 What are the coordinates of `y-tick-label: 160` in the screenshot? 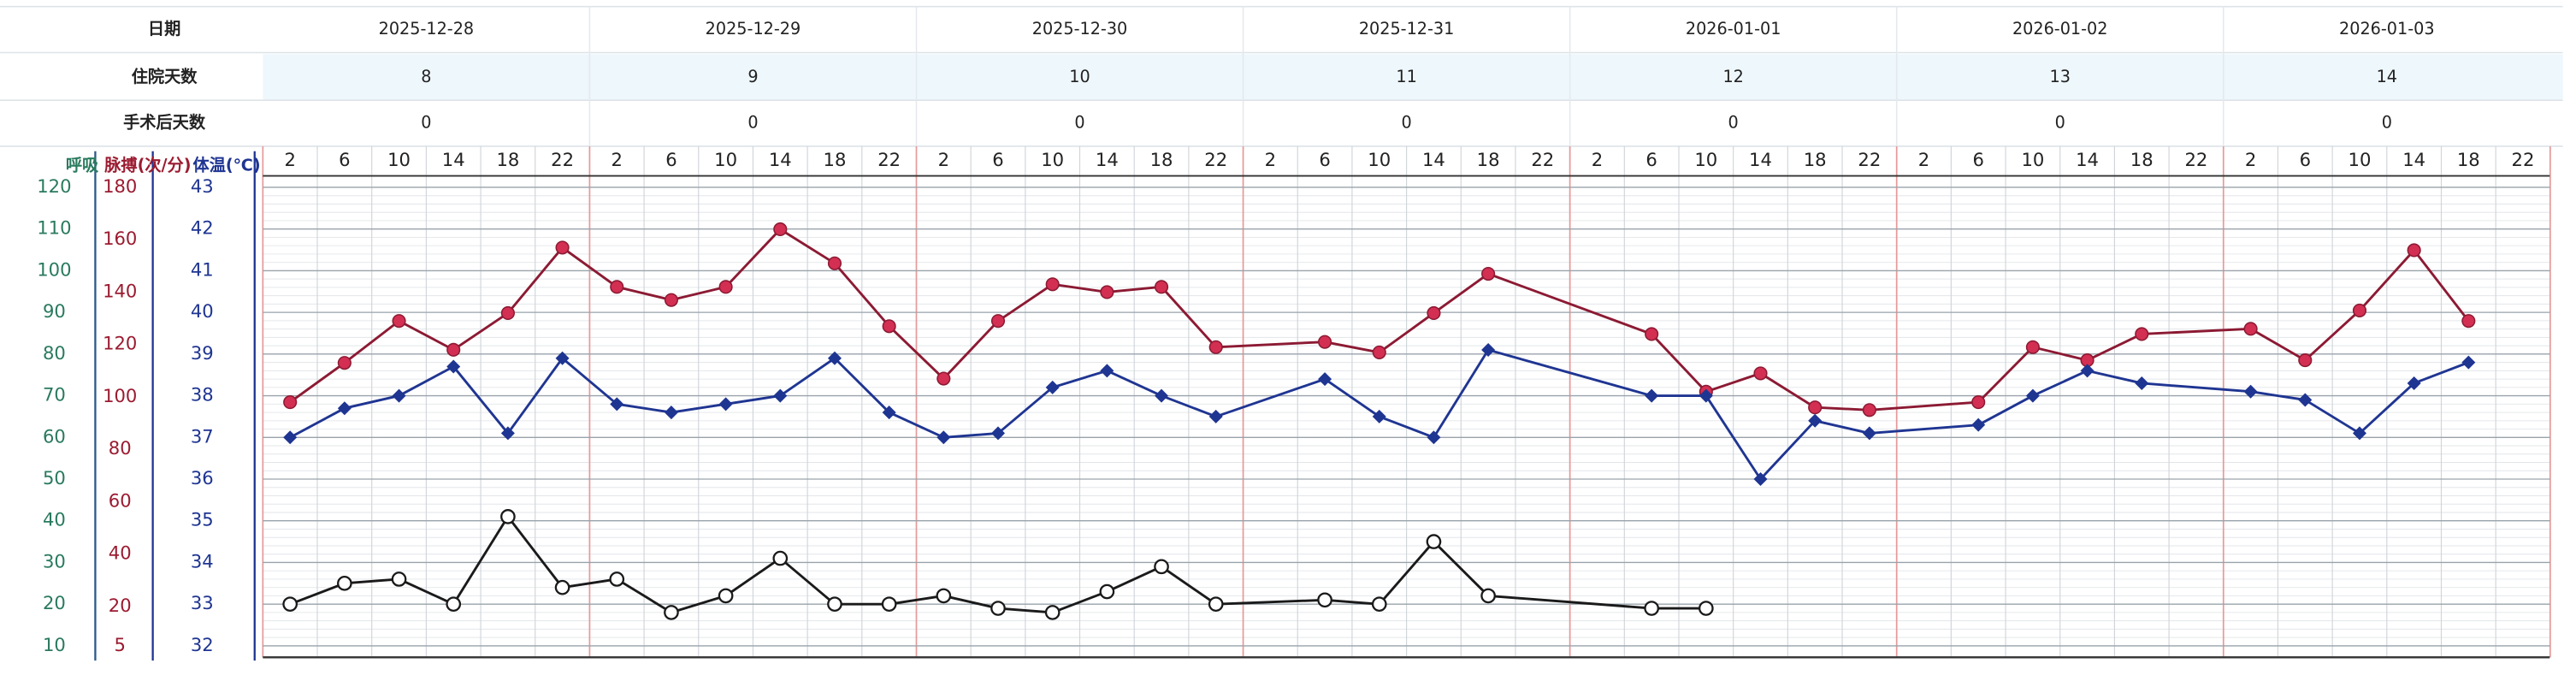 It's located at (120, 238).